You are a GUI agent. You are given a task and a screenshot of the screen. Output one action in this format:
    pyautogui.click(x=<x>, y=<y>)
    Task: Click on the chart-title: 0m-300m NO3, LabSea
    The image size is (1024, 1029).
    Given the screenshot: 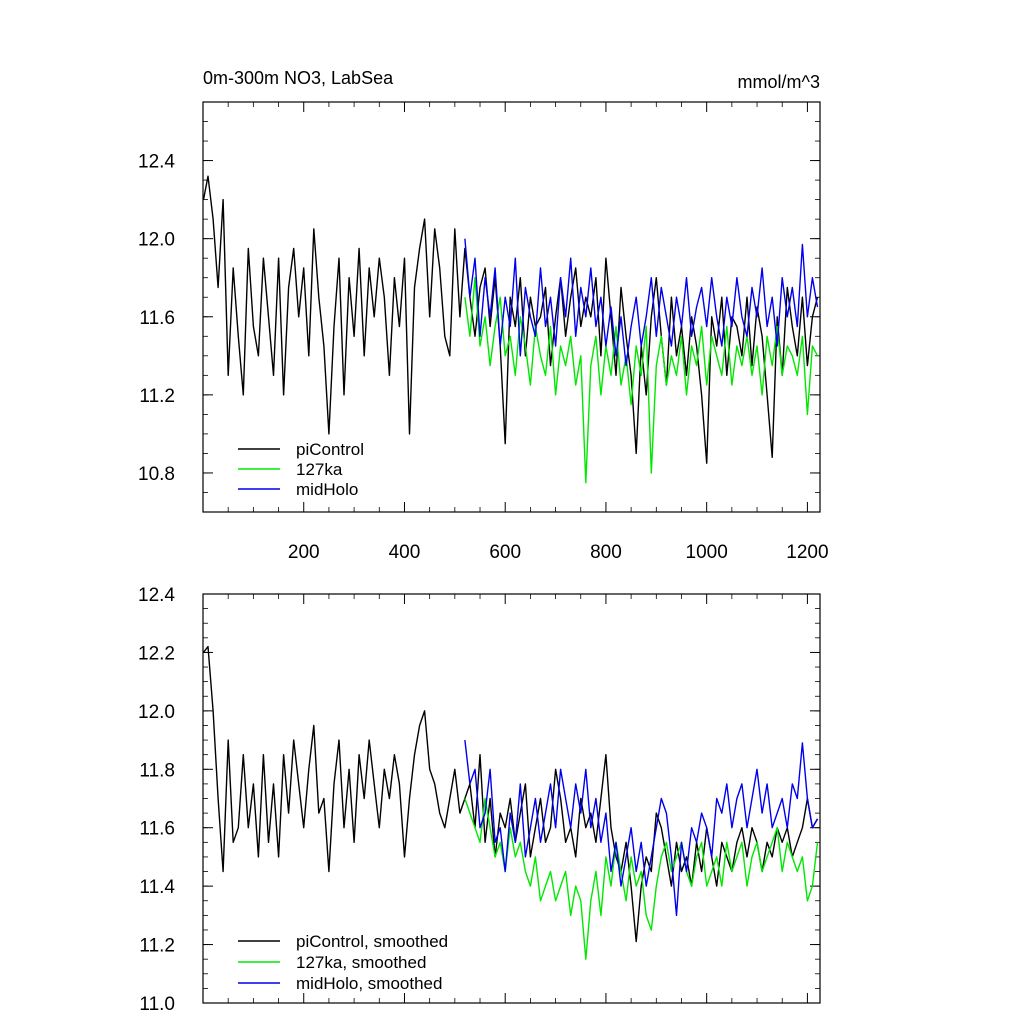 What is the action you would take?
    pyautogui.click(x=298, y=78)
    